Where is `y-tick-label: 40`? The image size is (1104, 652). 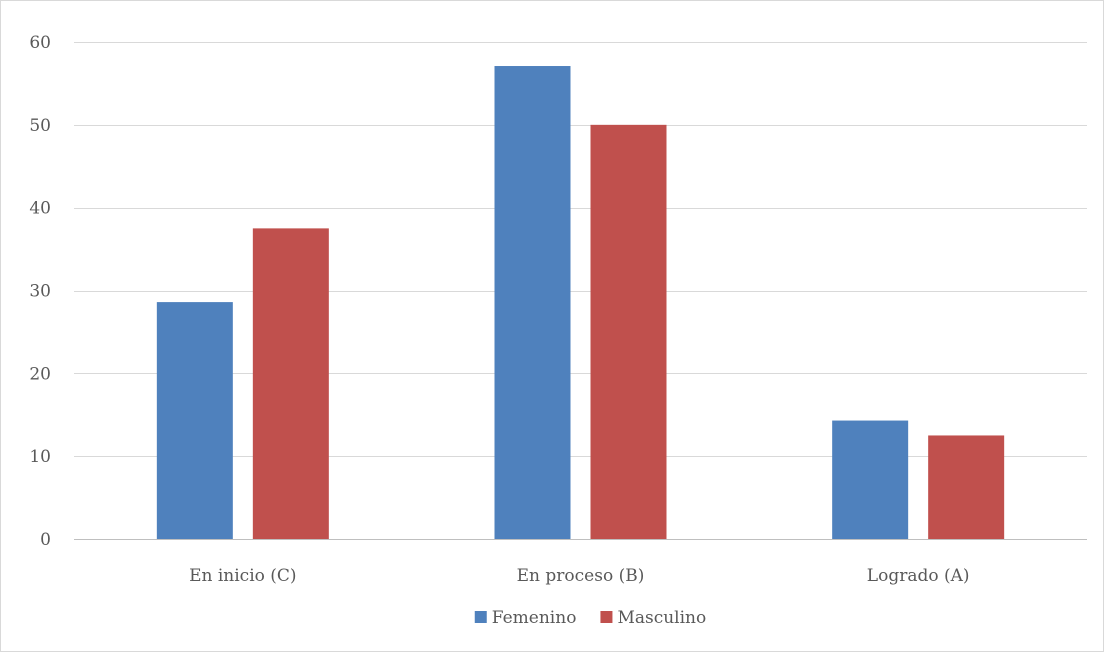
y-tick-label: 40 is located at coordinates (40, 209).